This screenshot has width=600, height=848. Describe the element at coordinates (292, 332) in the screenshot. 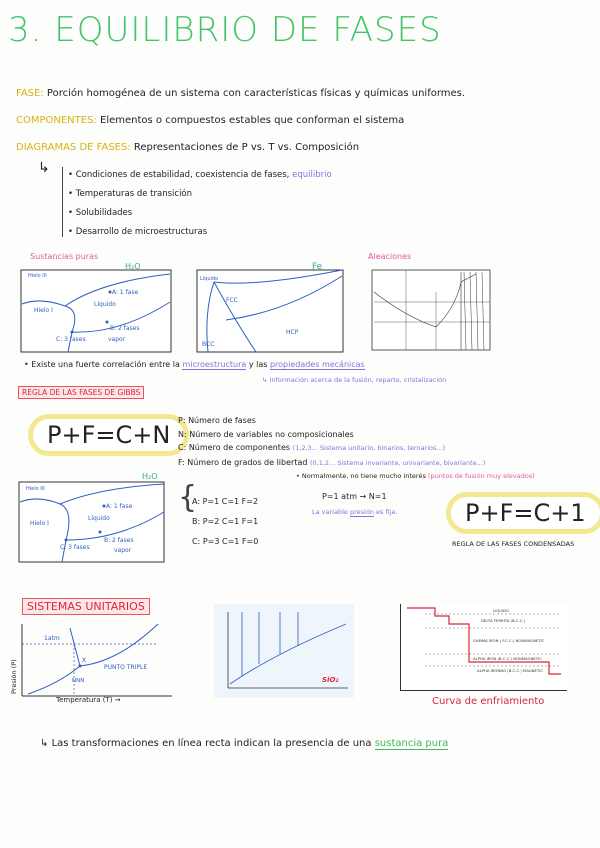

I see `svg-text: HCP` at that location.